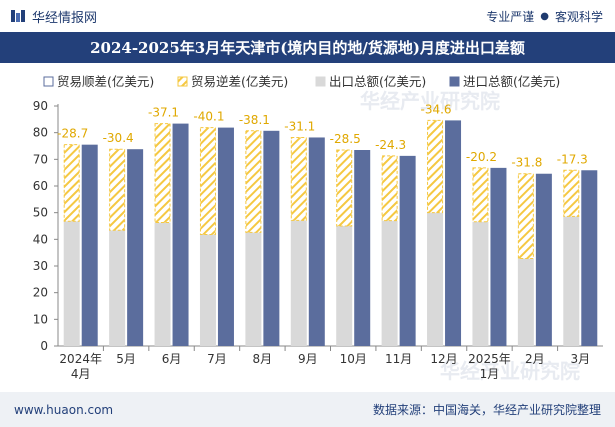  Describe the element at coordinates (377, 81) in the screenshot. I see `legend-label: 出口总额(亿美元)` at that location.